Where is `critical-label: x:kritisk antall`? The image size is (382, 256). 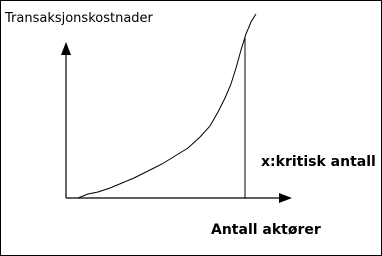 critical-label: x:kritisk antall is located at coordinates (318, 162).